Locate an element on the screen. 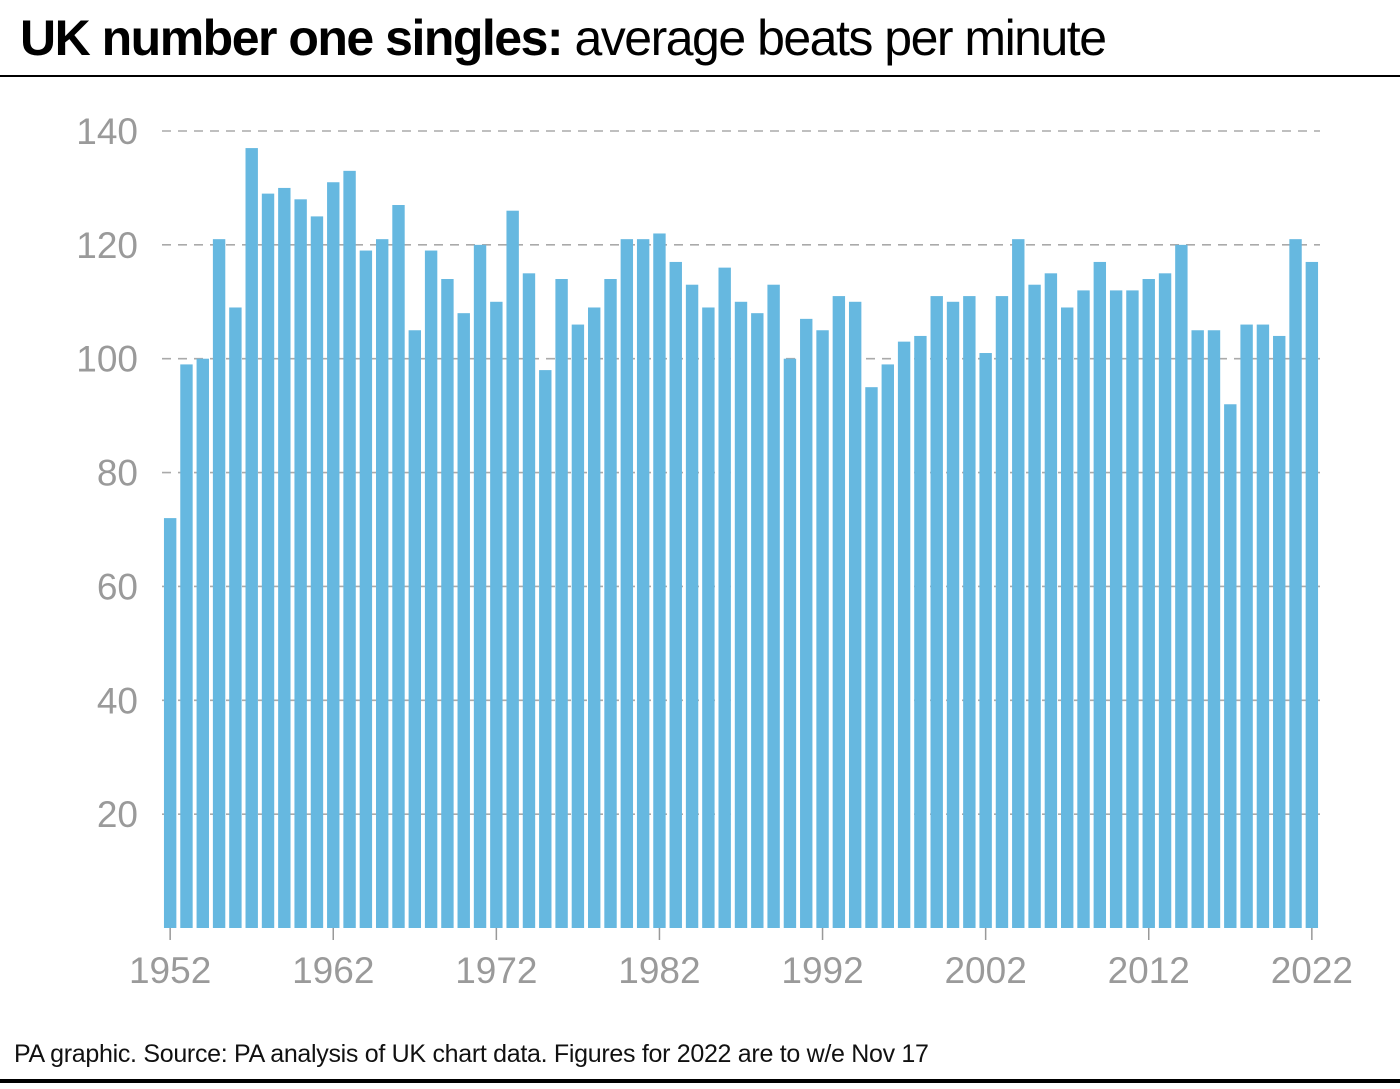 The width and height of the screenshot is (1400, 1089). bar-1954 is located at coordinates (202, 643).